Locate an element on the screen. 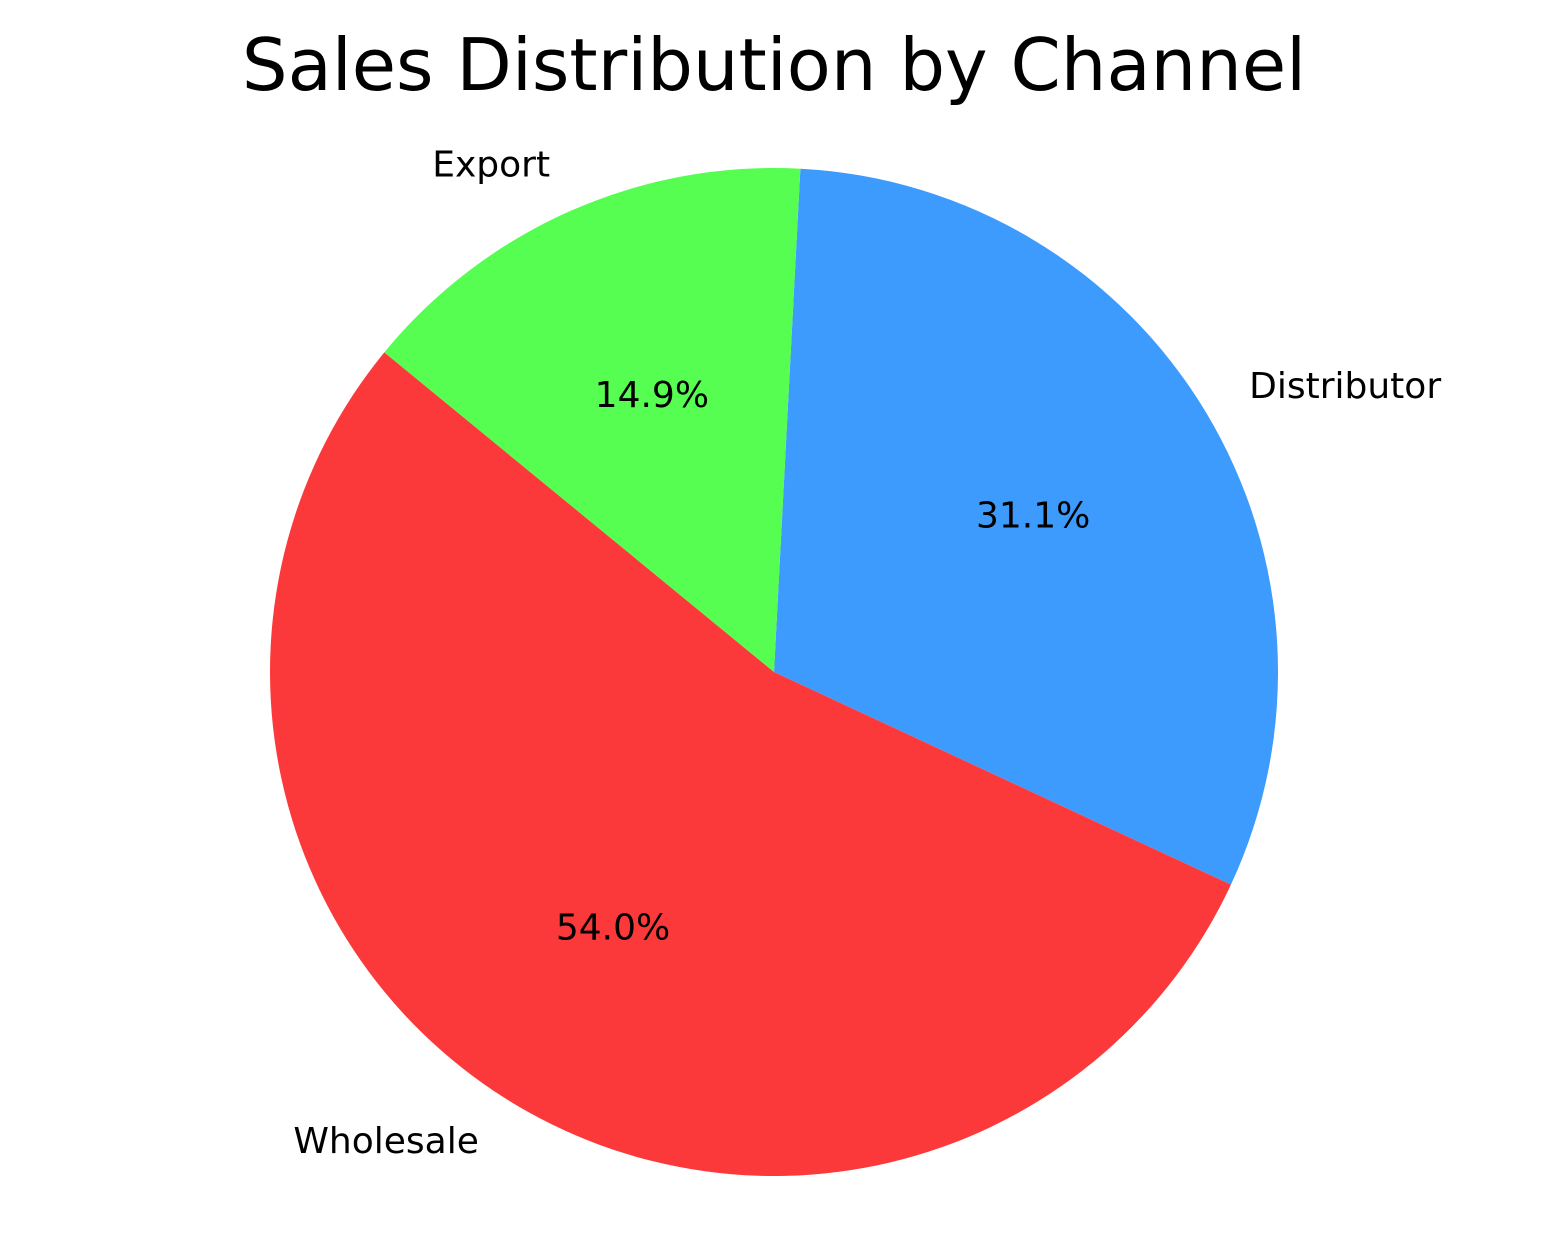 The width and height of the screenshot is (1548, 1257). percent-label-wholesale: 54.0% is located at coordinates (613, 928).